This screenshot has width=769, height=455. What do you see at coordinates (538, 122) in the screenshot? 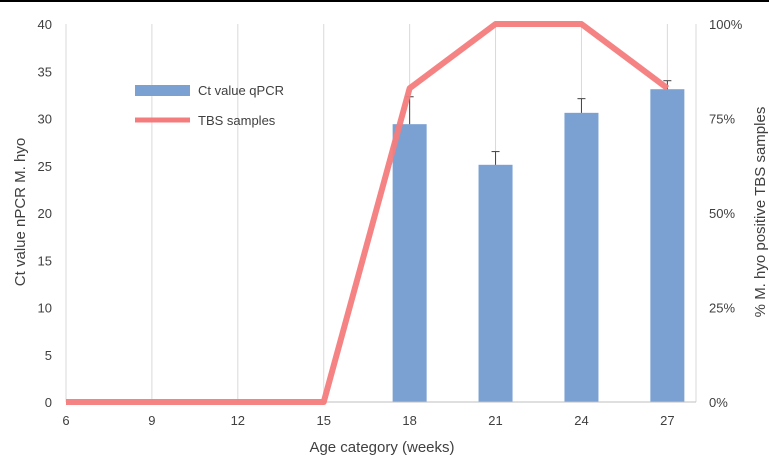
I see `error-bars` at bounding box center [538, 122].